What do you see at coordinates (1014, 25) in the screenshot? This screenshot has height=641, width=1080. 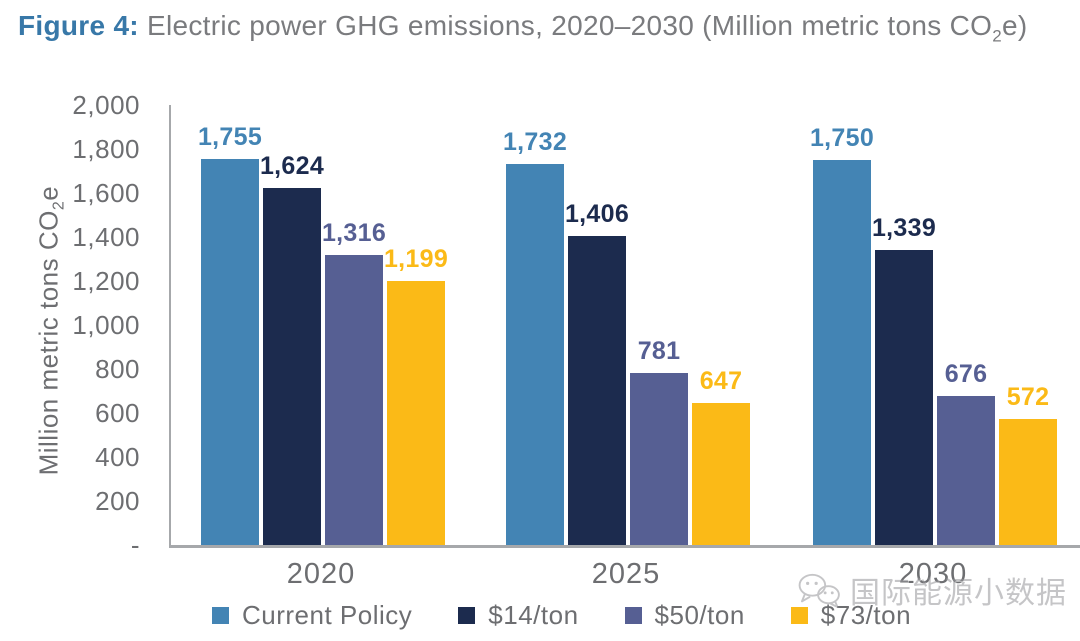 I see `figure-title-suffix: e)` at bounding box center [1014, 25].